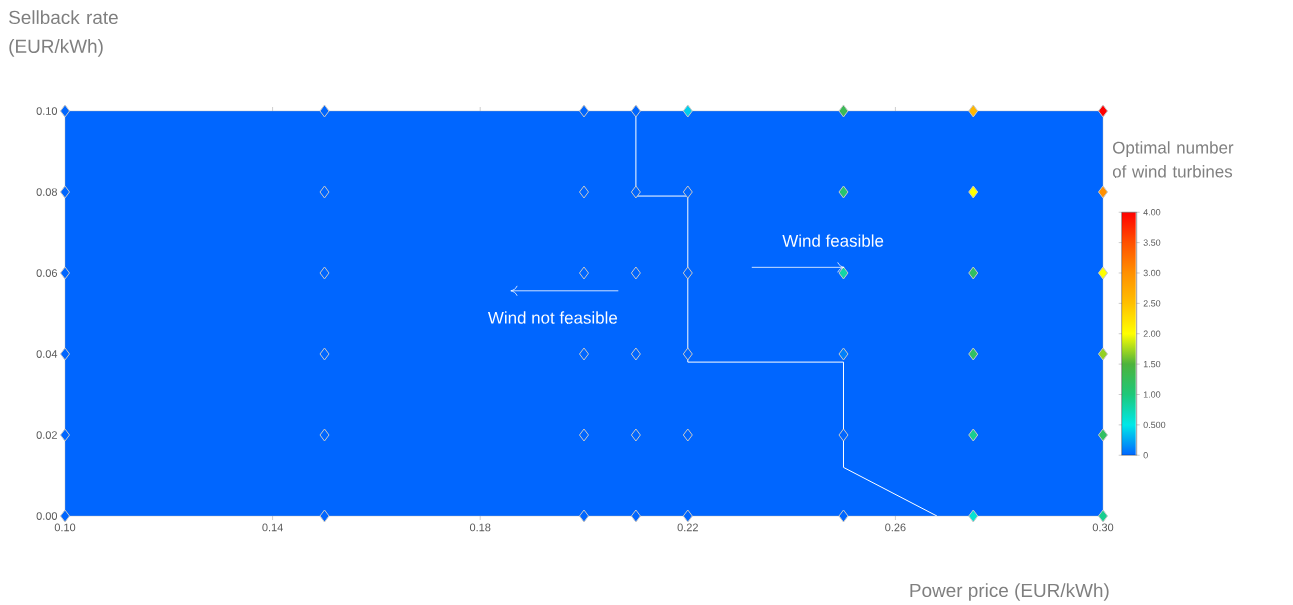 The image size is (1293, 605). What do you see at coordinates (1152, 303) in the screenshot?
I see `color-bar-label: 2.50` at bounding box center [1152, 303].